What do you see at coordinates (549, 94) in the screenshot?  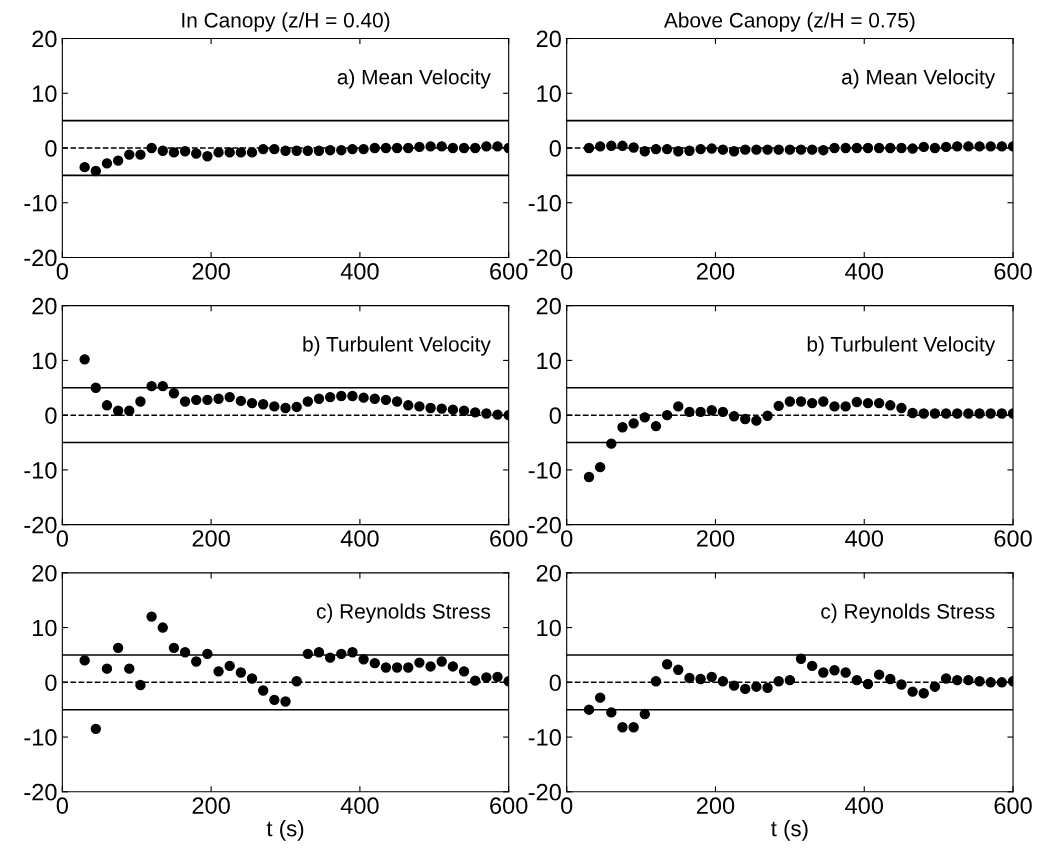 I see `y-tick-label: 10` at bounding box center [549, 94].